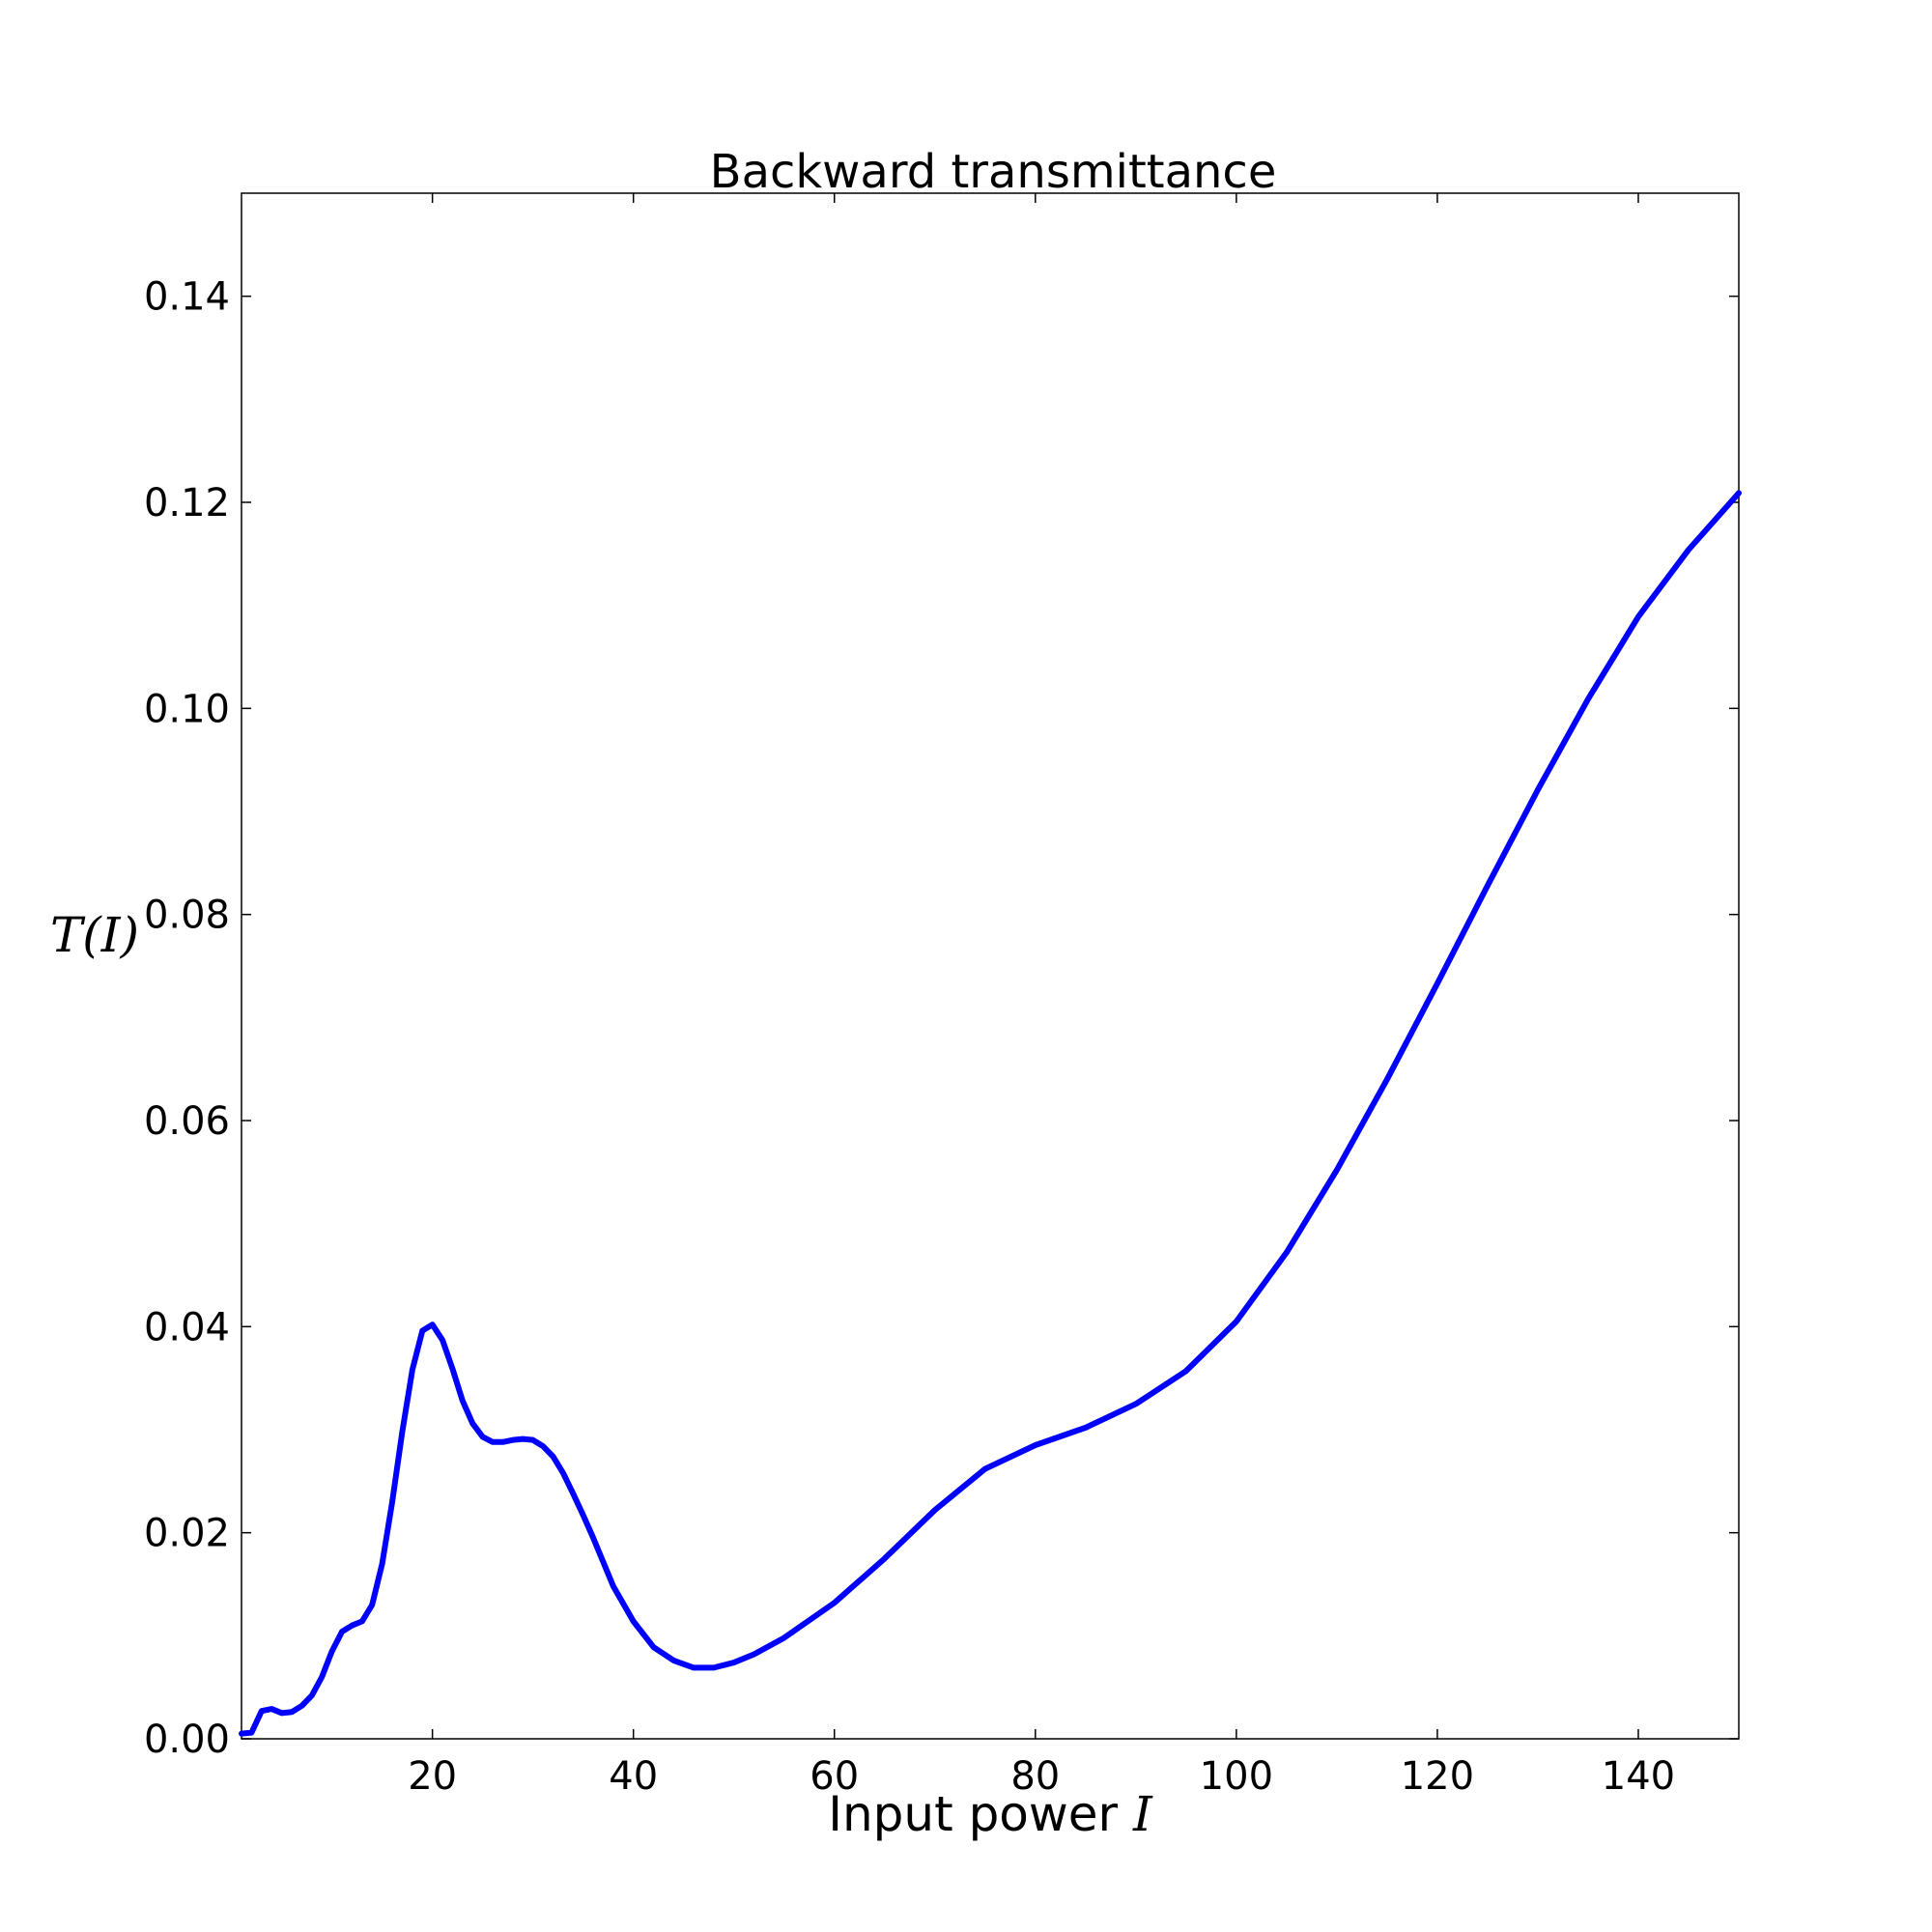 This screenshot has height=1932, width=1932. What do you see at coordinates (187, 1327) in the screenshot?
I see `y-tick-label: 0.04` at bounding box center [187, 1327].